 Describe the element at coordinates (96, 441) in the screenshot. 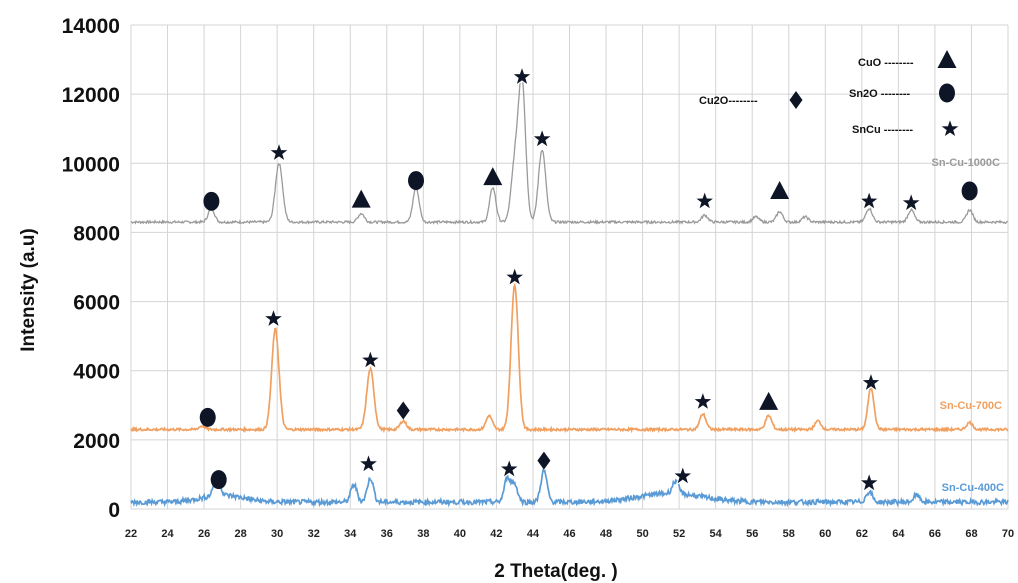

I see `y-tick-label: 2000` at that location.